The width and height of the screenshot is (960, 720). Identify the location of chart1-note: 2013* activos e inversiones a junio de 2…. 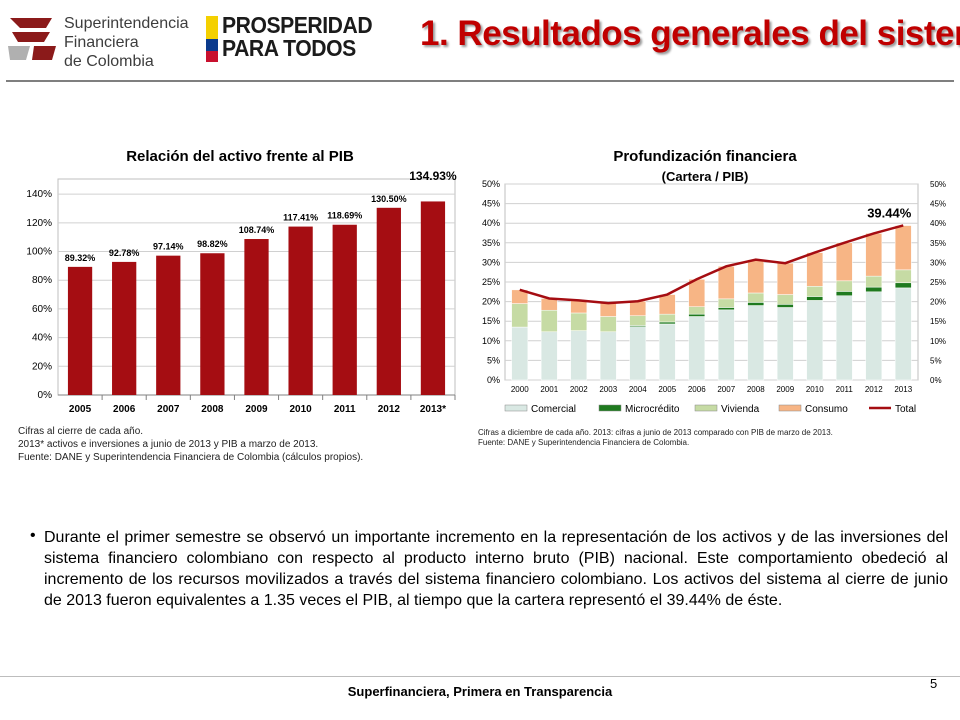
(168, 444).